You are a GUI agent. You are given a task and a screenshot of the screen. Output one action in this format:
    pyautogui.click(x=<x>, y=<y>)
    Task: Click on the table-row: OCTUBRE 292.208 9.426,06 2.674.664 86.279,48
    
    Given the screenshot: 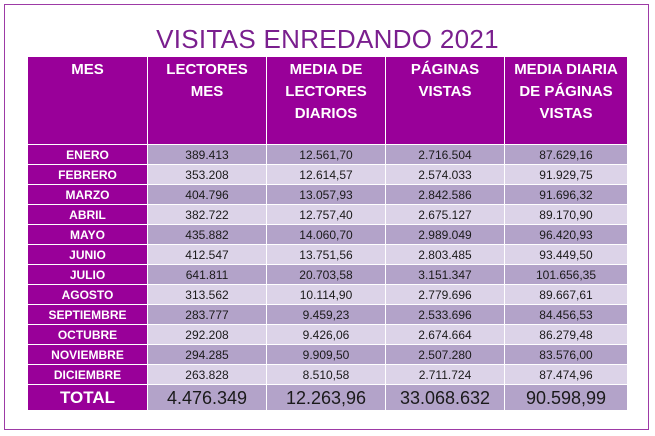 What is the action you would take?
    pyautogui.click(x=327, y=334)
    